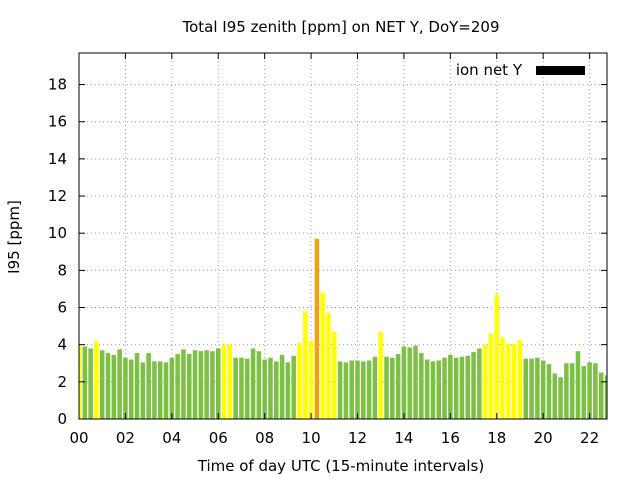  Describe the element at coordinates (450, 438) in the screenshot. I see `x-tick-label: 16` at that location.